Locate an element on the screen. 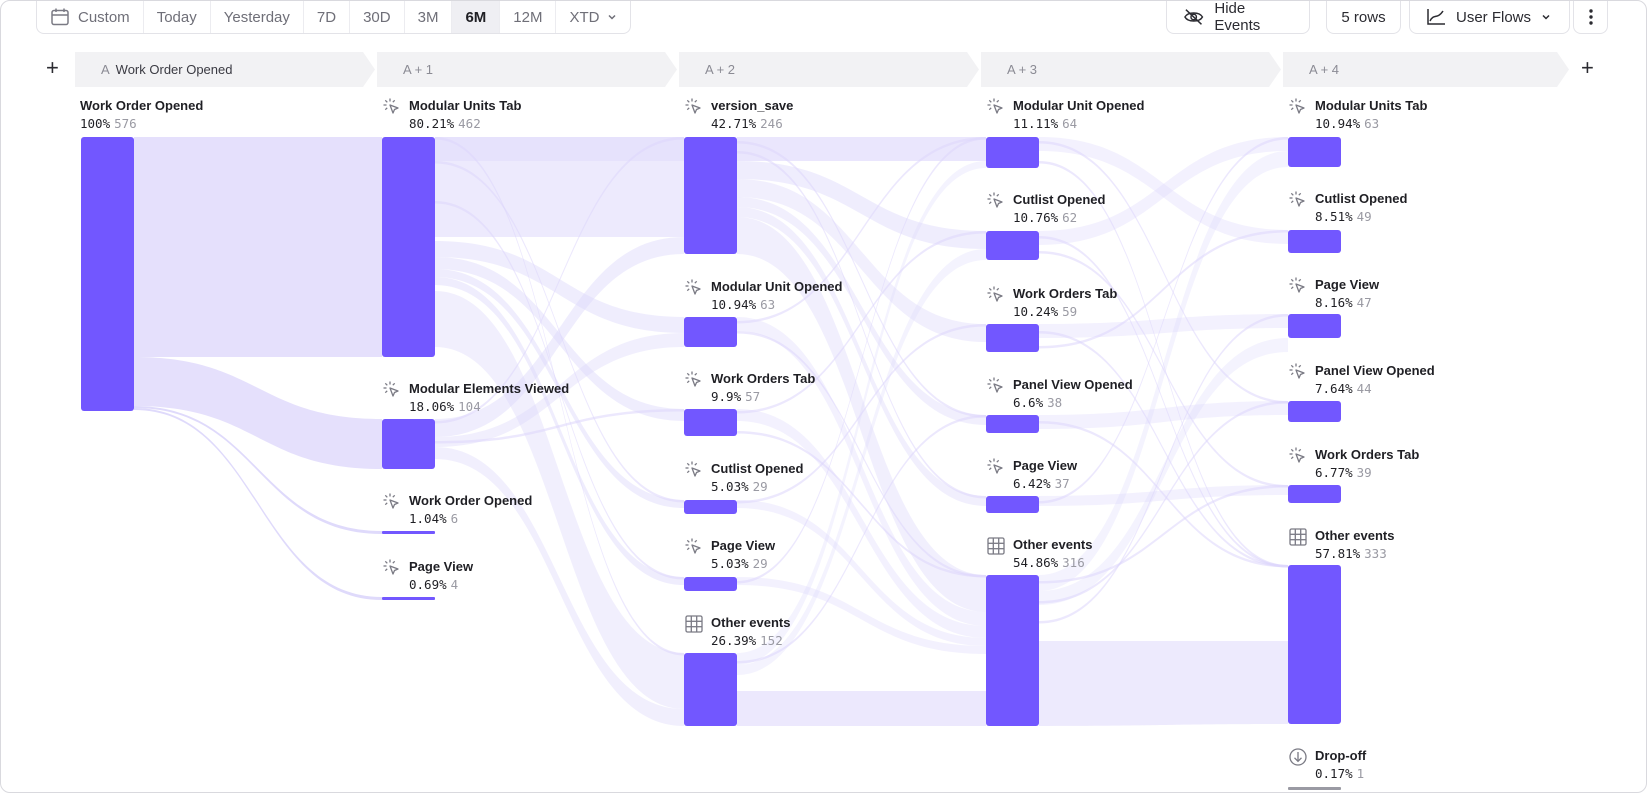 Image resolution: width=1647 pixels, height=793 pixels. date-range-xtd: XTD is located at coordinates (593, 17).